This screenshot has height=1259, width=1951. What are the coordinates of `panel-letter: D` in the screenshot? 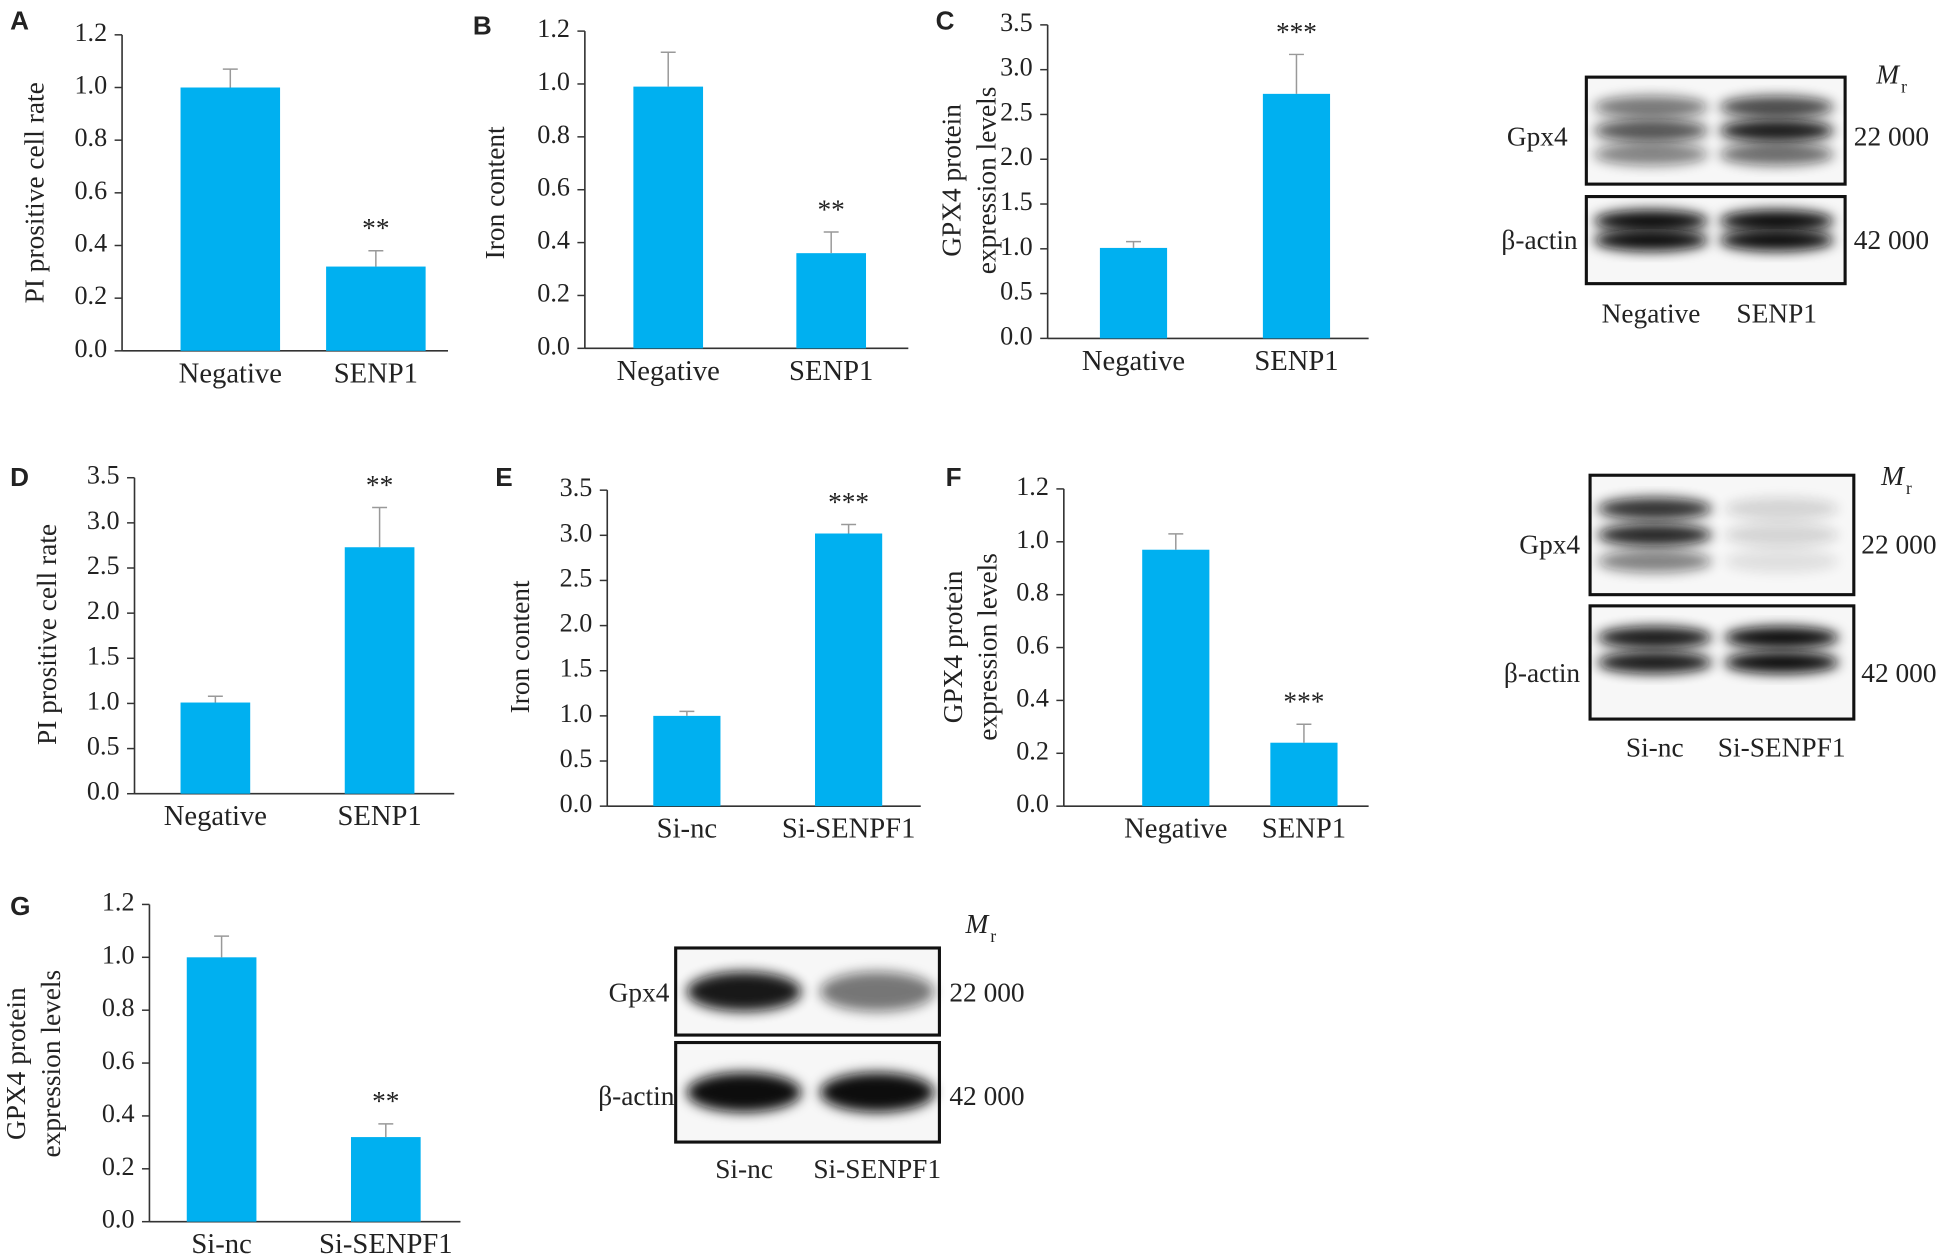 It's located at (19, 477).